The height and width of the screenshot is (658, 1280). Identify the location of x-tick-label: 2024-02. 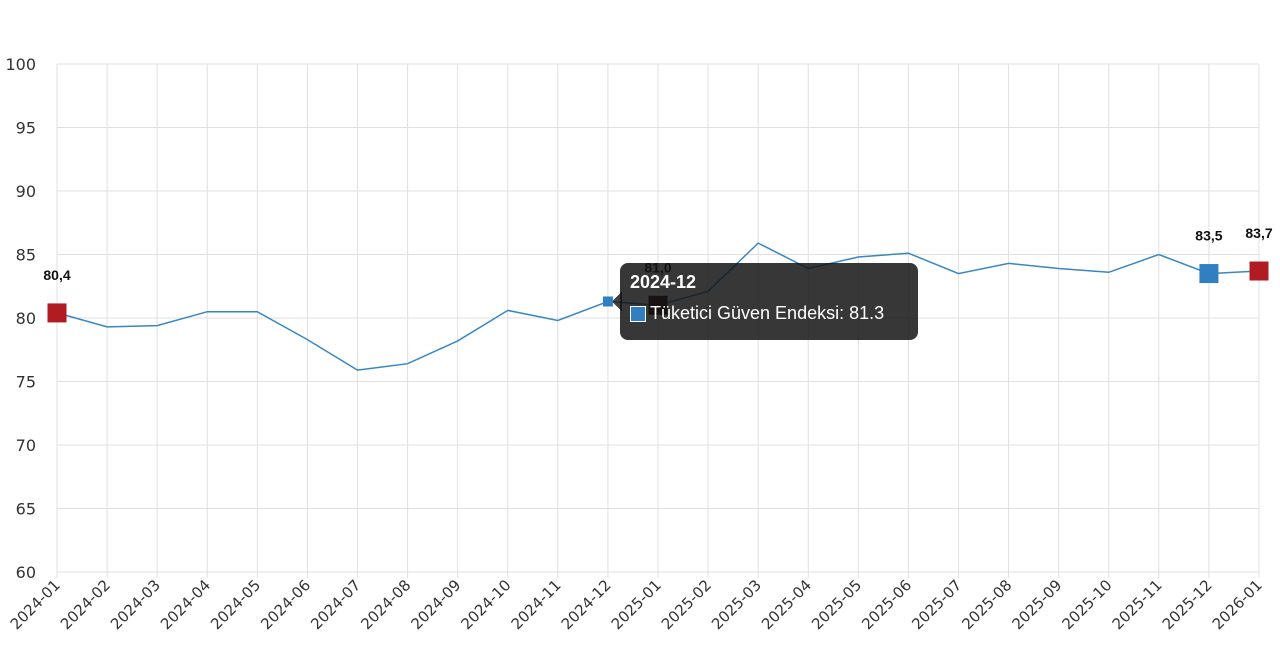
(85, 604).